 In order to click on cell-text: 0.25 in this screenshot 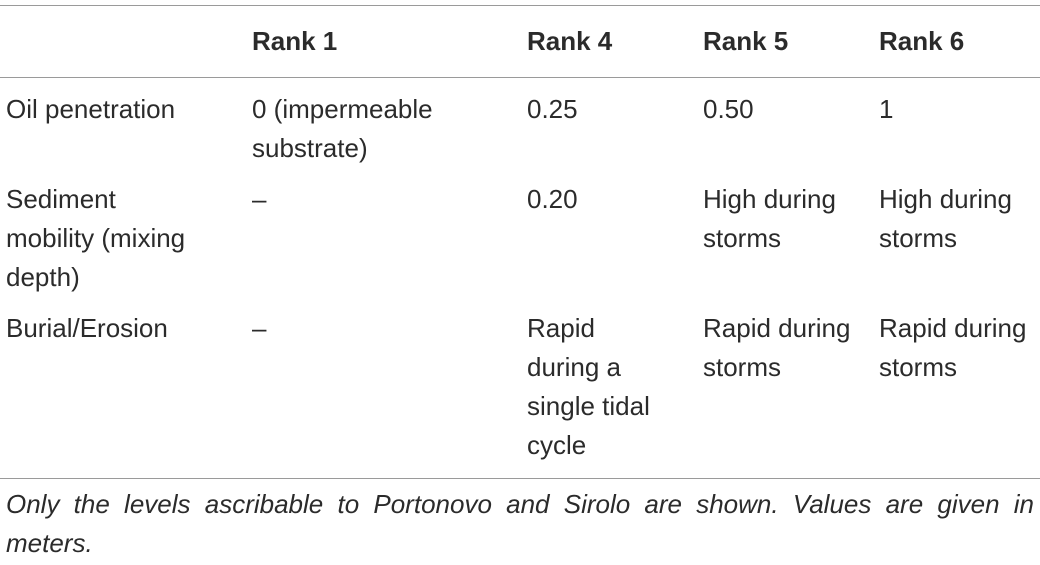, I will do `click(552, 109)`.